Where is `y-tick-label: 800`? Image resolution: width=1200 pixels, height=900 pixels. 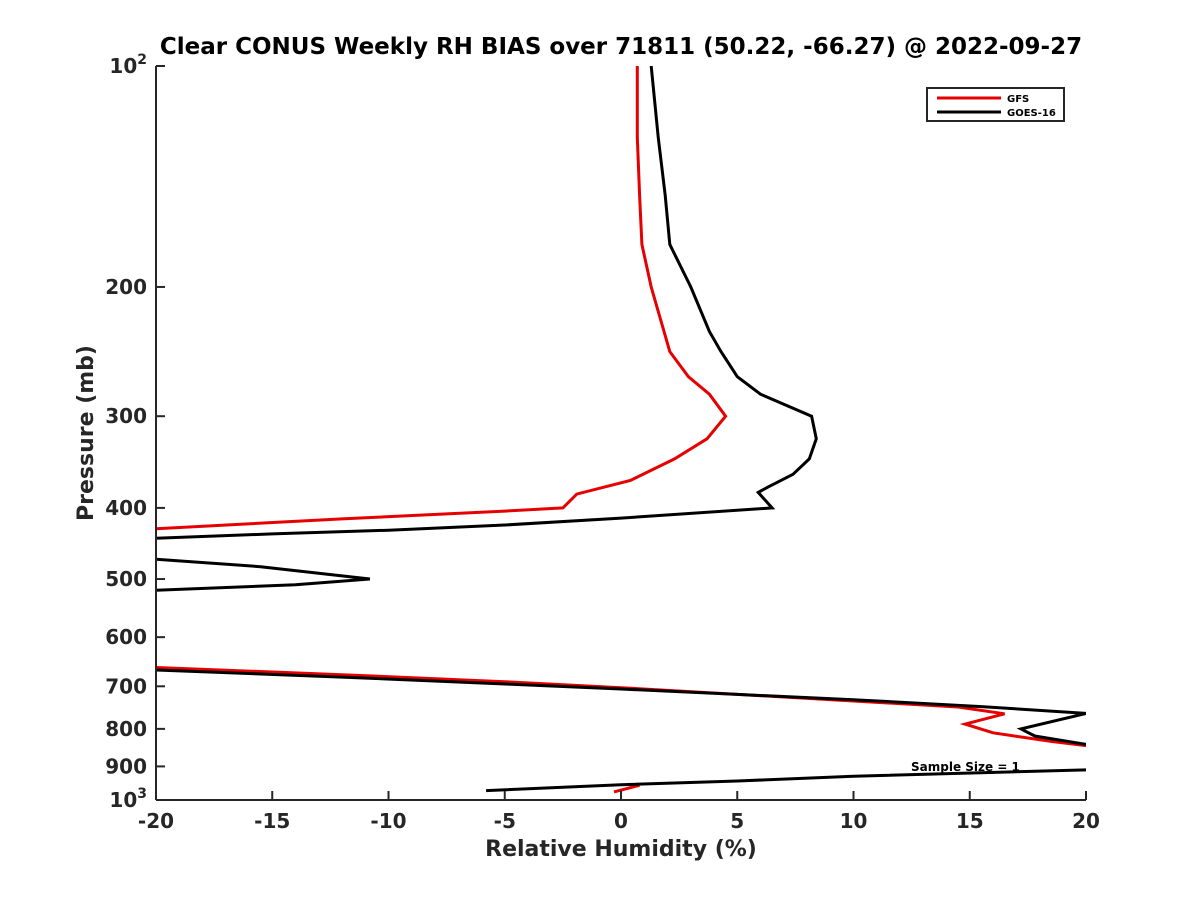
y-tick-label: 800 is located at coordinates (126, 729).